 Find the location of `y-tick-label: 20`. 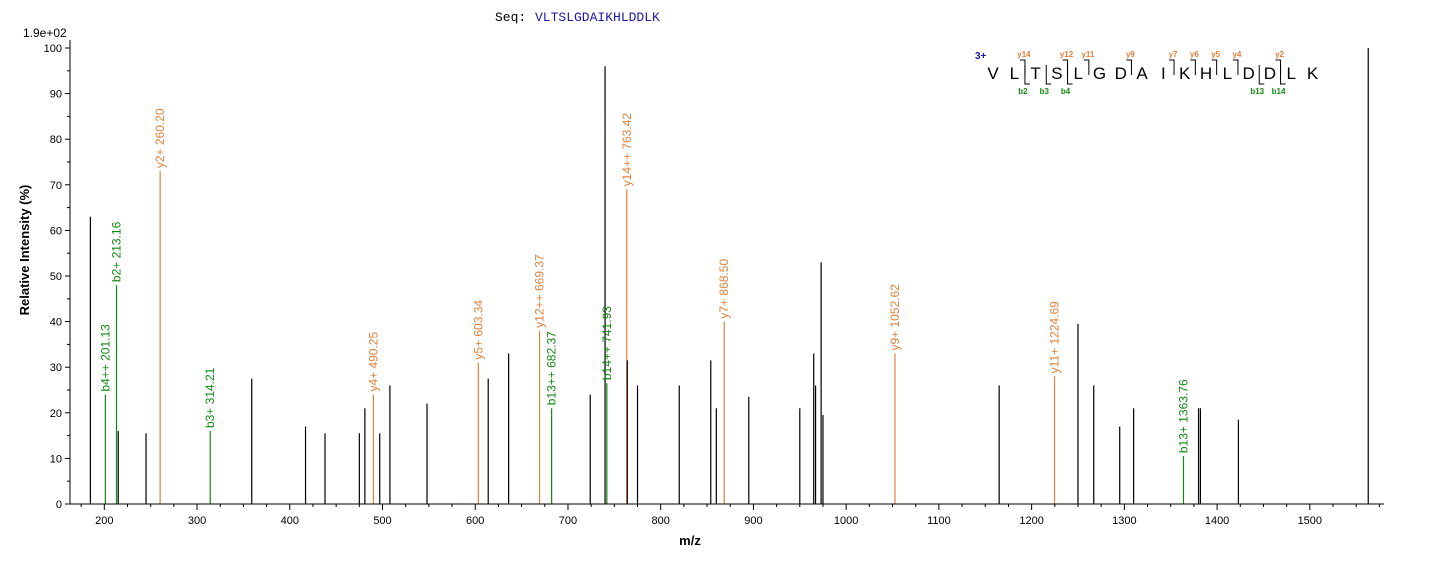

y-tick-label: 20 is located at coordinates (56, 414).